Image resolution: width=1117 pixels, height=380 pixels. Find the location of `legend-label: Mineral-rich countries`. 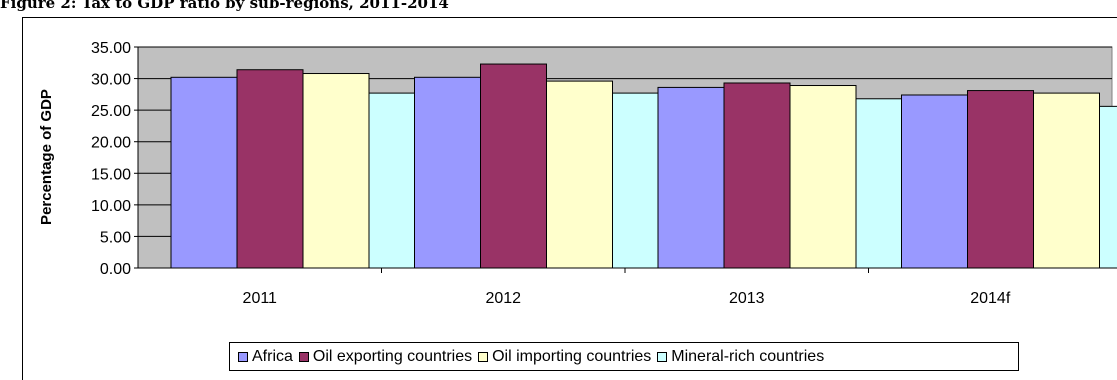

legend-label: Mineral-rich countries is located at coordinates (748, 356).